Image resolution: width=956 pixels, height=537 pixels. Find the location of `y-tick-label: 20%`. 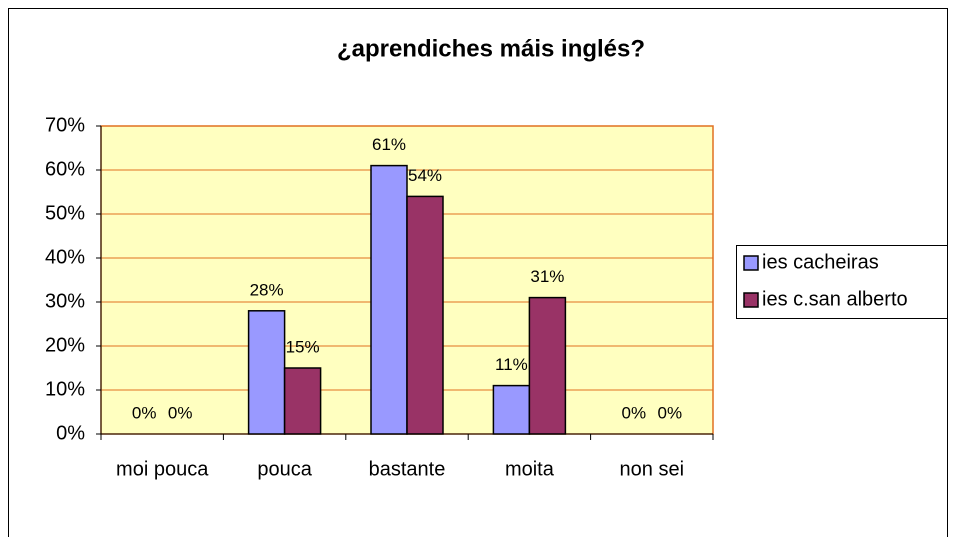

y-tick-label: 20% is located at coordinates (65, 345).